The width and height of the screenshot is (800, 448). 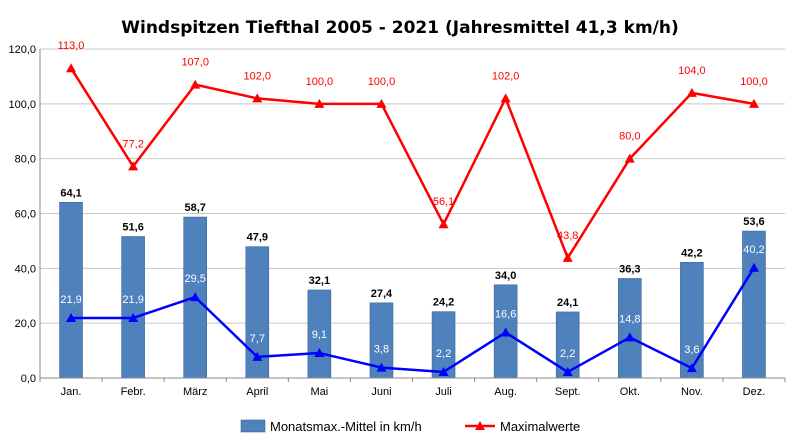 I want to click on max-value-label: 107,0, so click(x=195, y=63).